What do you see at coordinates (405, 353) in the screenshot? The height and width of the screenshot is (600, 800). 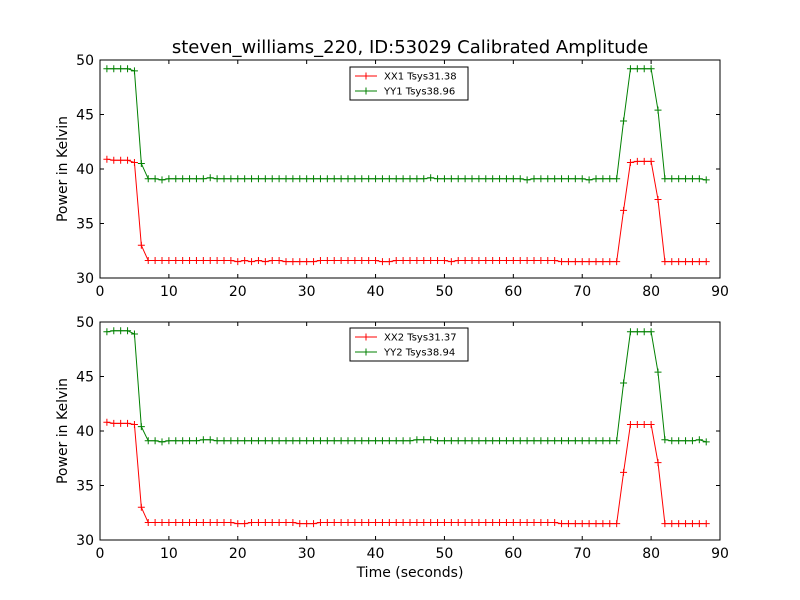 I see `legend-entry: YY2 Tsys38.94` at bounding box center [405, 353].